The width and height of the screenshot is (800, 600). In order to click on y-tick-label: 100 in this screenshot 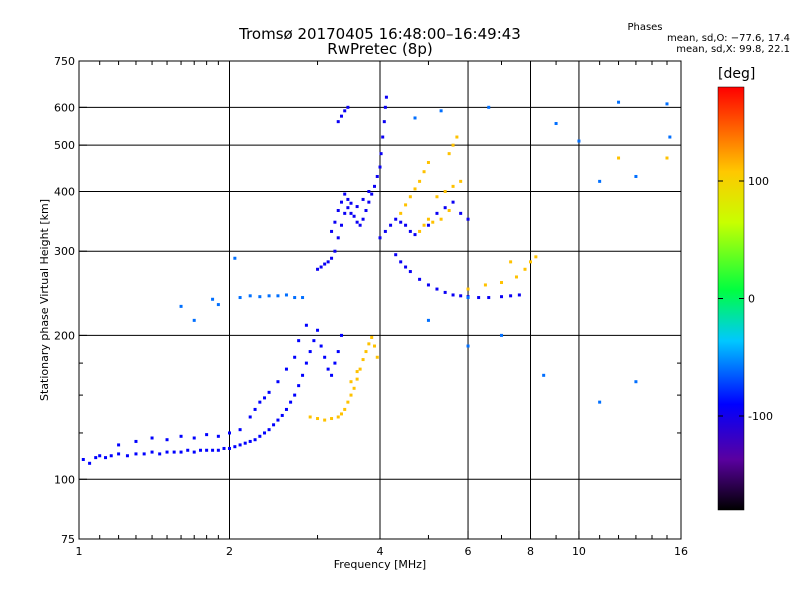, I will do `click(64, 479)`.